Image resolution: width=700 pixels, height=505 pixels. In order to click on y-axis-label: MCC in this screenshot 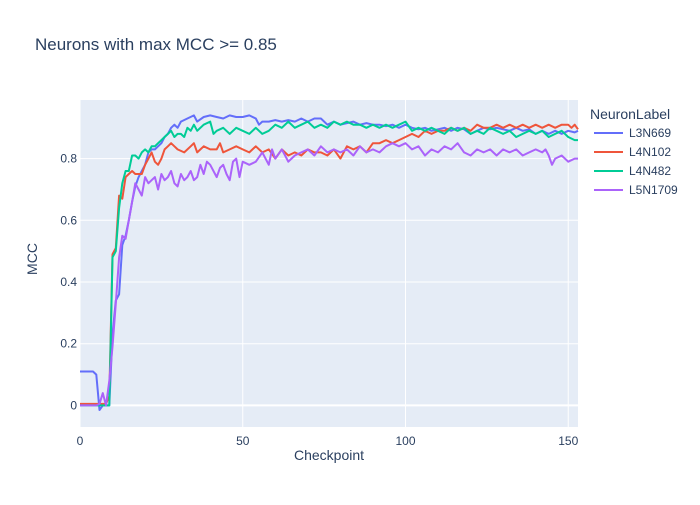, I will do `click(32, 259)`.